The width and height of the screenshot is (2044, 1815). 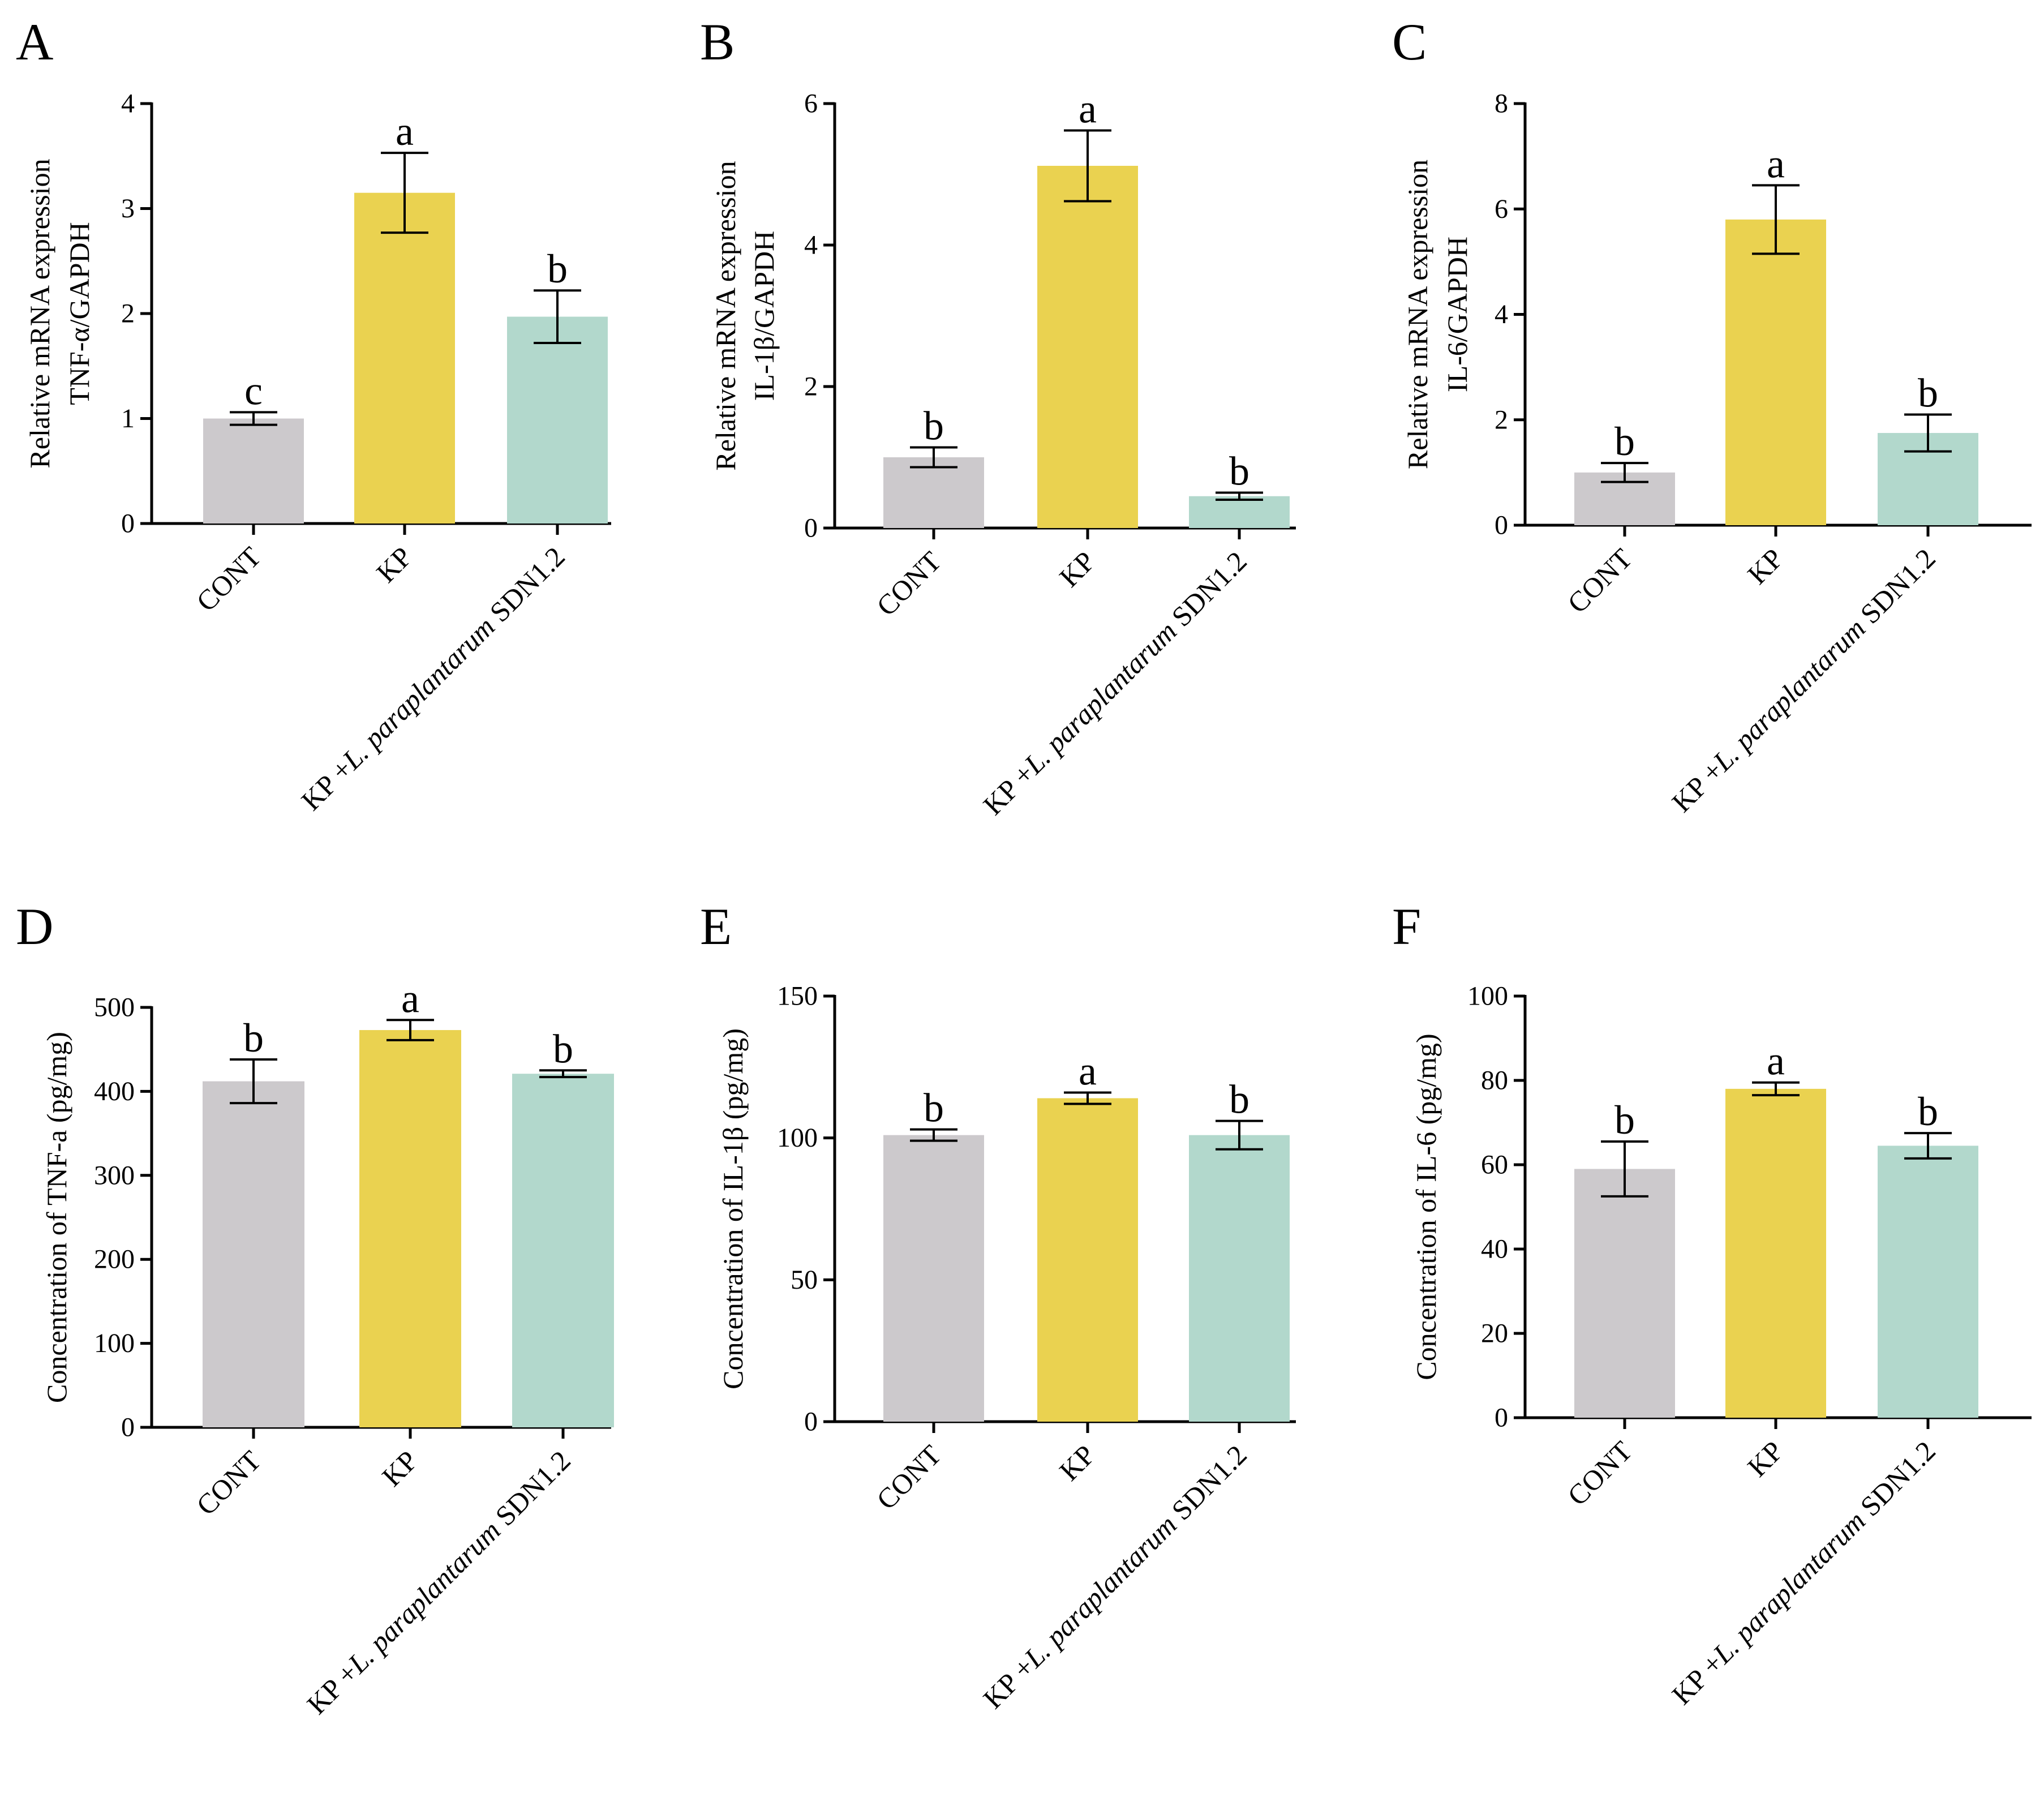 What do you see at coordinates (725, 315) in the screenshot?
I see `y-axis-label: Relative mRNA expression` at bounding box center [725, 315].